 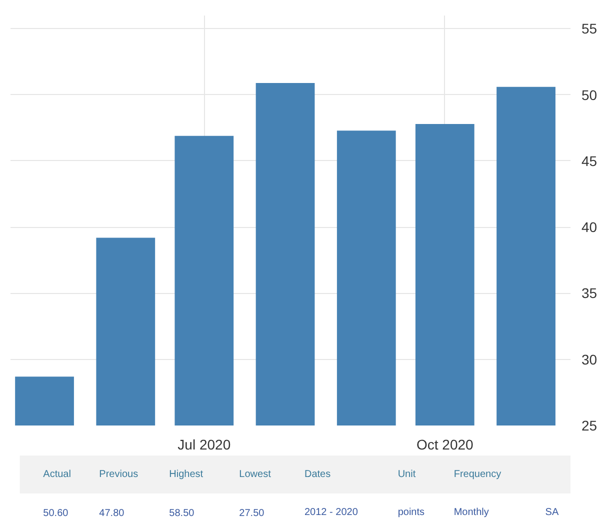 I want to click on y-tick-label: 35, so click(x=590, y=293).